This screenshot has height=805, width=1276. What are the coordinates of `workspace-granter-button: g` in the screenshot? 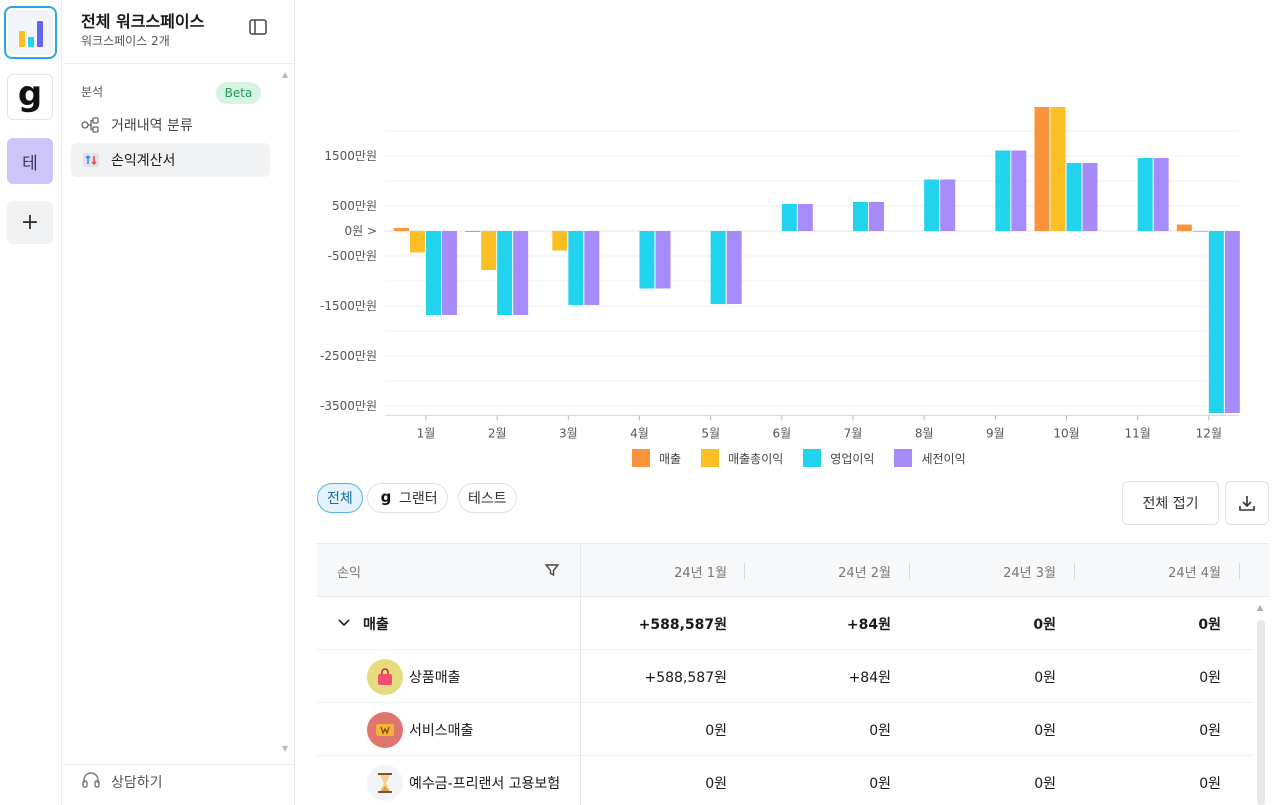 It's located at (30, 97).